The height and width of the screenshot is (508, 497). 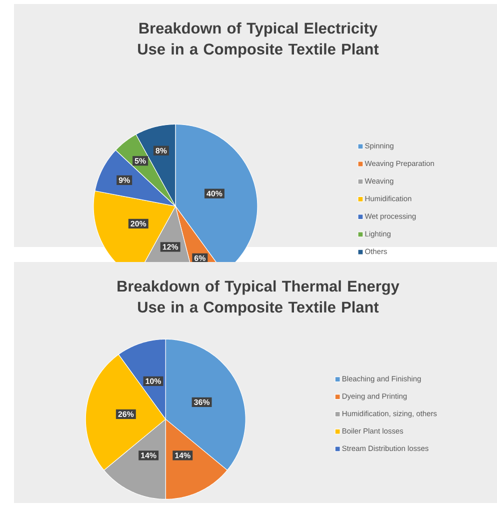 What do you see at coordinates (258, 40) in the screenshot?
I see `chart-title: Breakdown of Typical Electricity Use in a Composite Textile Plant` at bounding box center [258, 40].